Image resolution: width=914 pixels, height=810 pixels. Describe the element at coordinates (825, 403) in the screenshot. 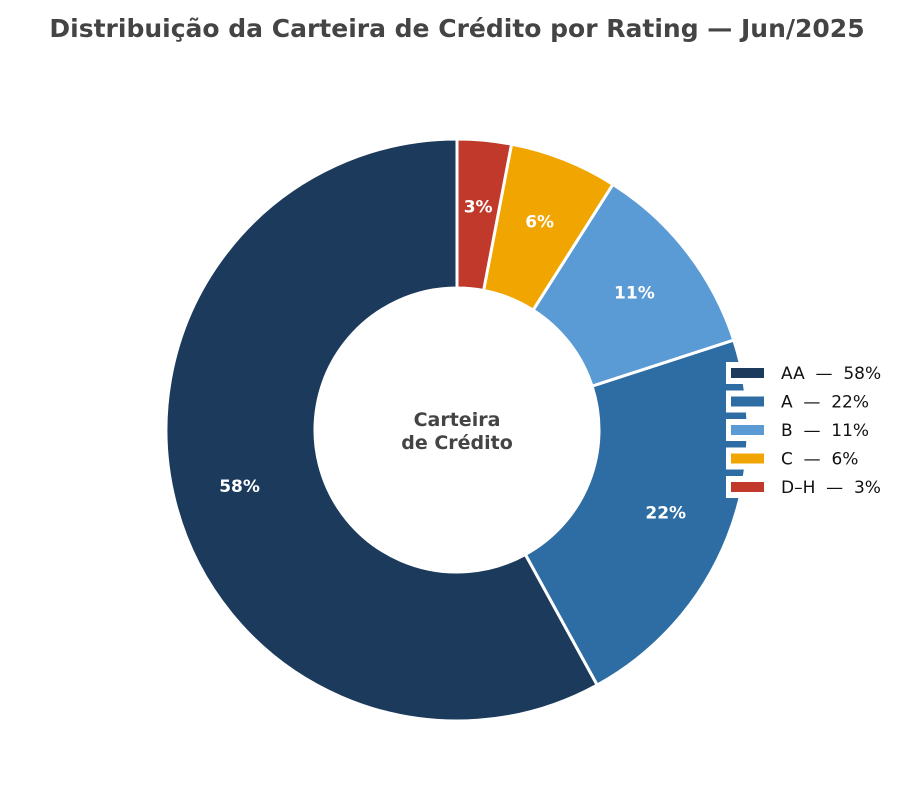

I see `legend-label-A: A — 22%` at that location.